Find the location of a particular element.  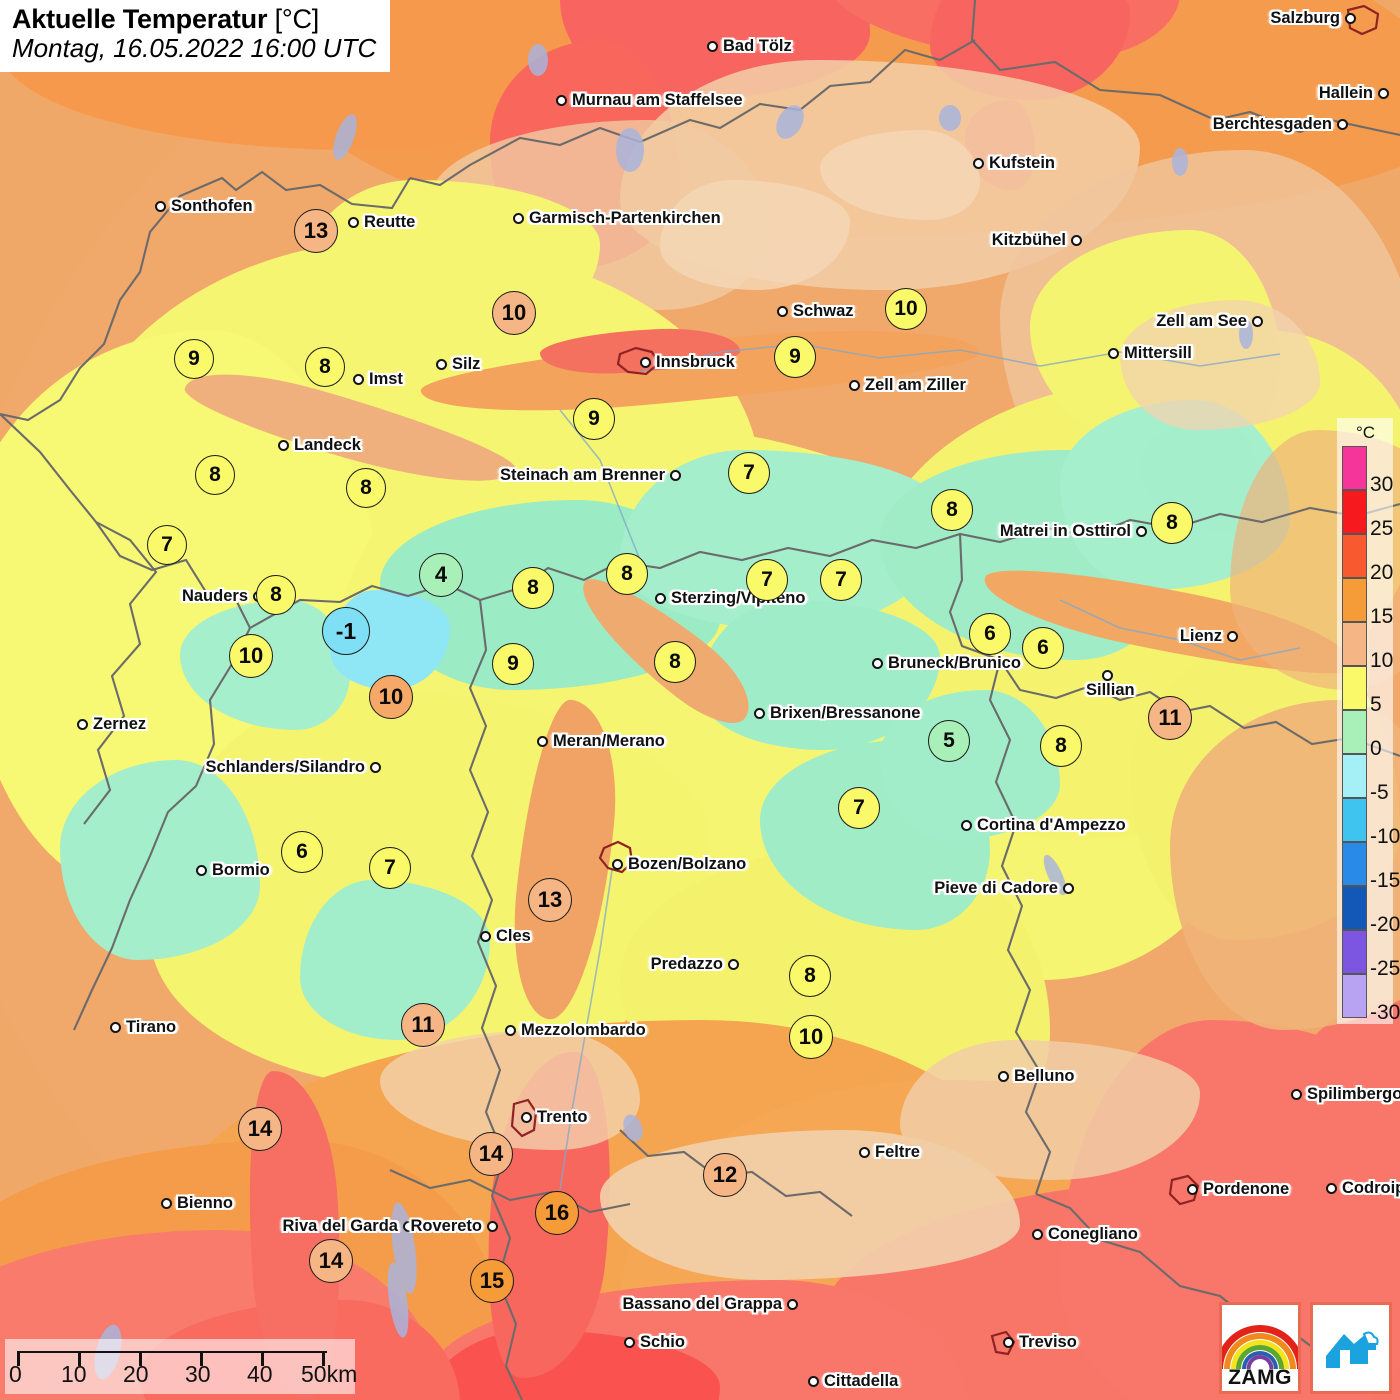

title-datetime: Montag, 16.05.2022 16:00 UTC is located at coordinates (194, 48).